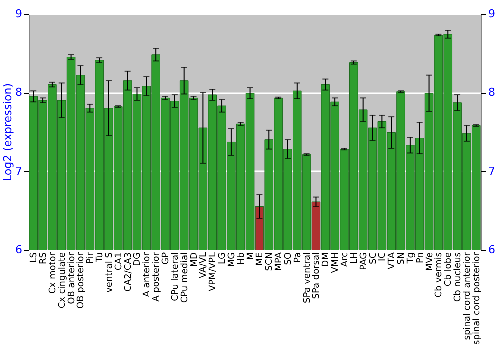  I want to click on x-tick-label: spinal cord anterior, so click(467, 296).